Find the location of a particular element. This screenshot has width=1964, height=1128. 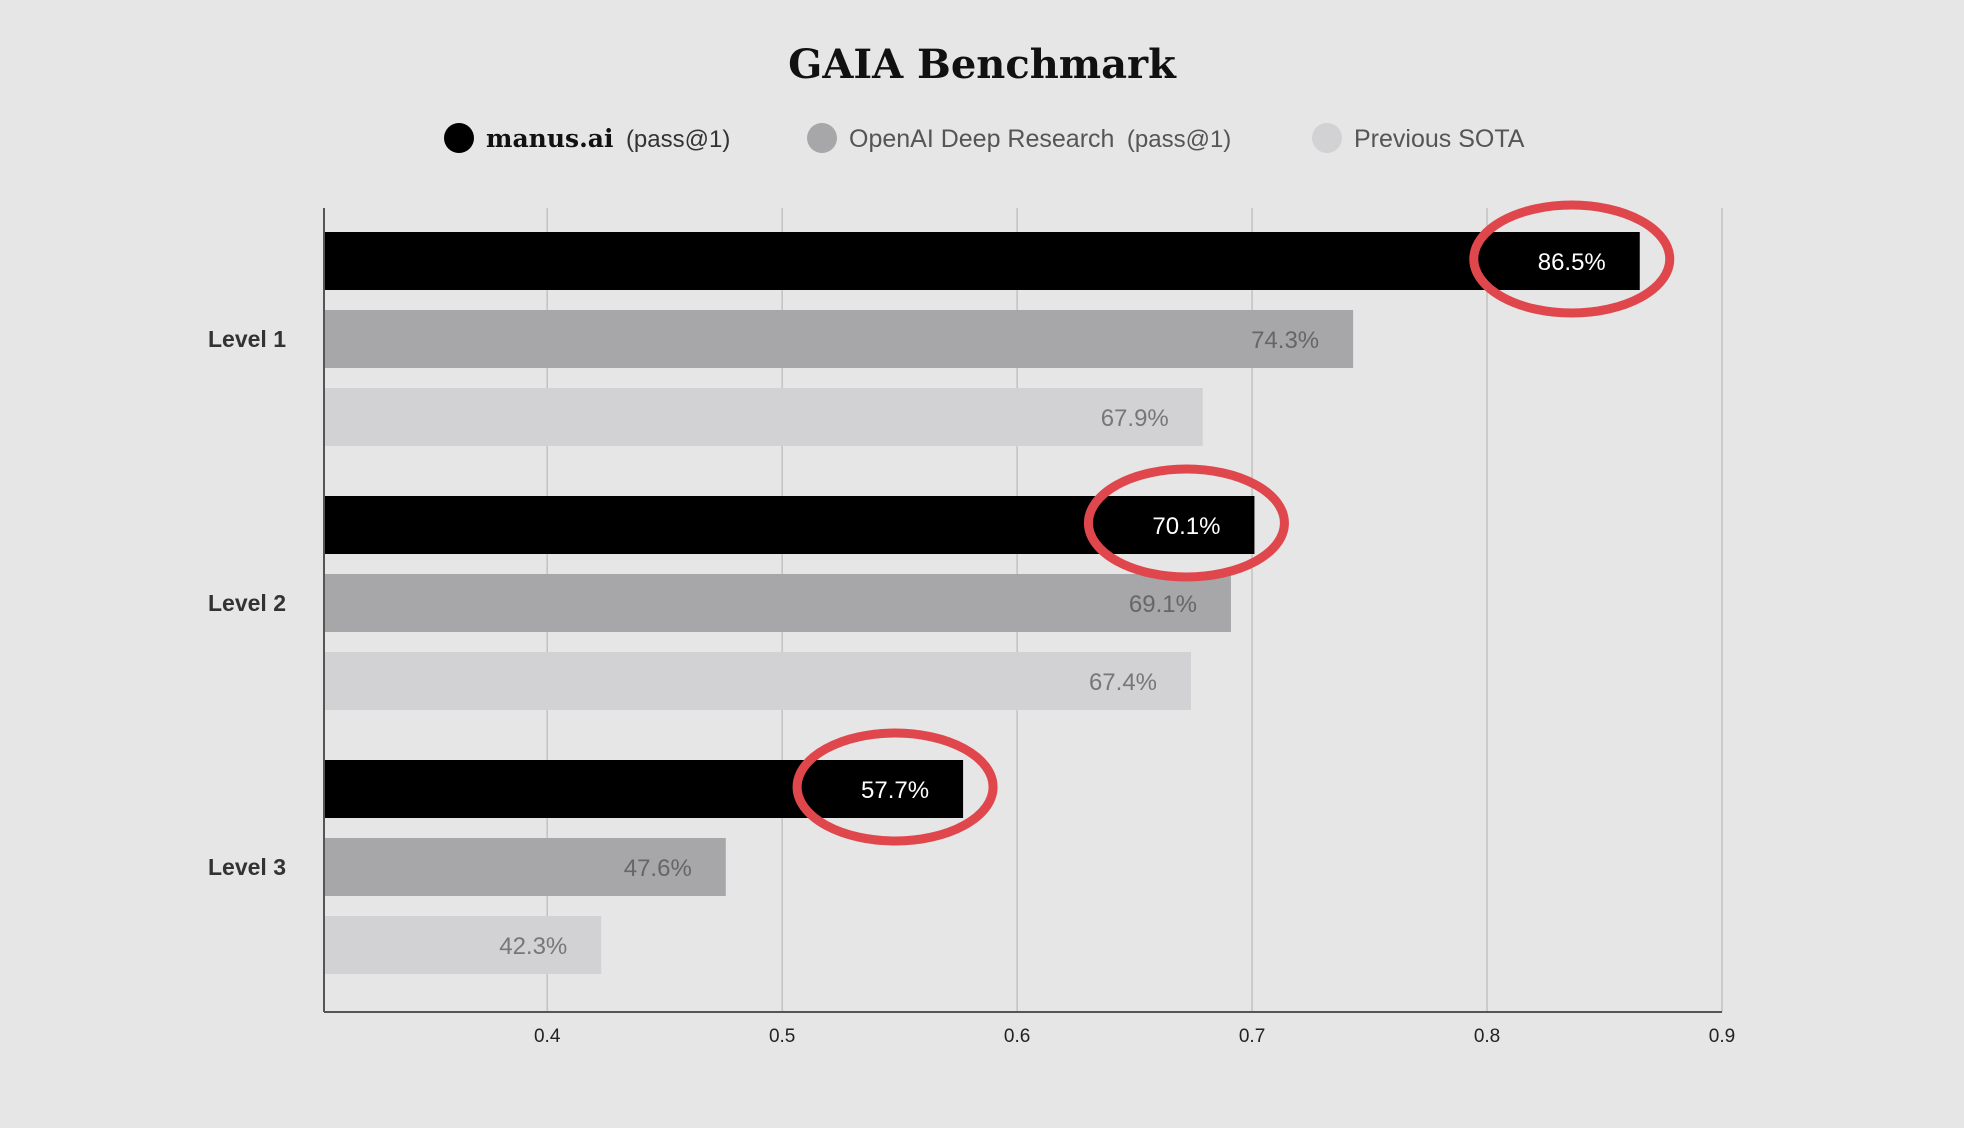

legend-label-previous-sota: Previous SOTA is located at coordinates (1439, 139).